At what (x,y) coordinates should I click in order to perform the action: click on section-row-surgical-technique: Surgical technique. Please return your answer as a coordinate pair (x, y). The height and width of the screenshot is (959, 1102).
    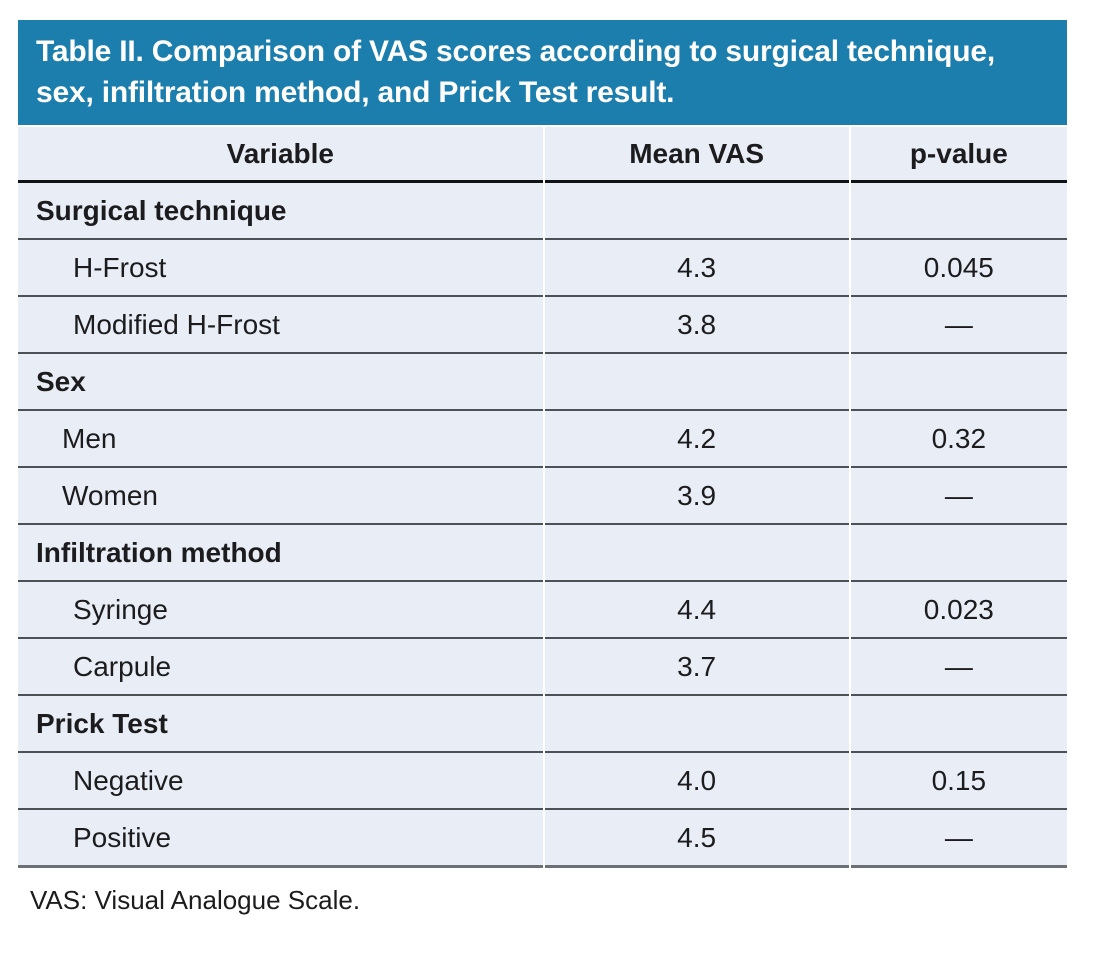
    Looking at the image, I should click on (542, 211).